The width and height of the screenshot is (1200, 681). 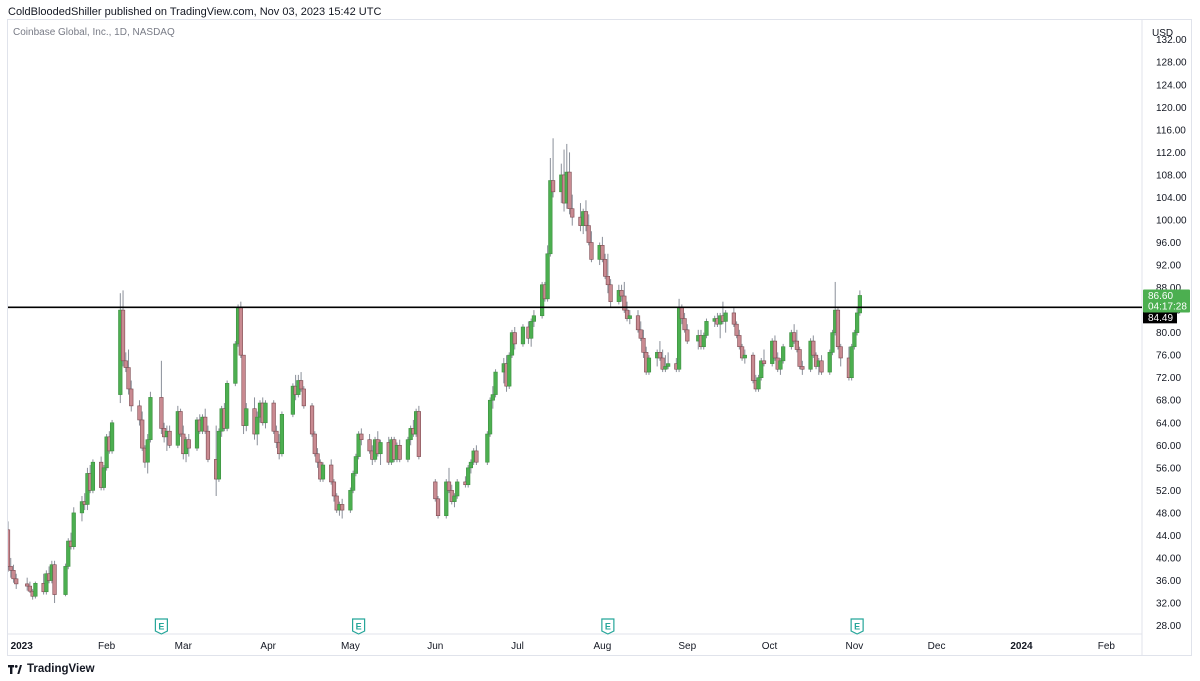 I want to click on price-tick-label: 128.00, so click(x=1171, y=63).